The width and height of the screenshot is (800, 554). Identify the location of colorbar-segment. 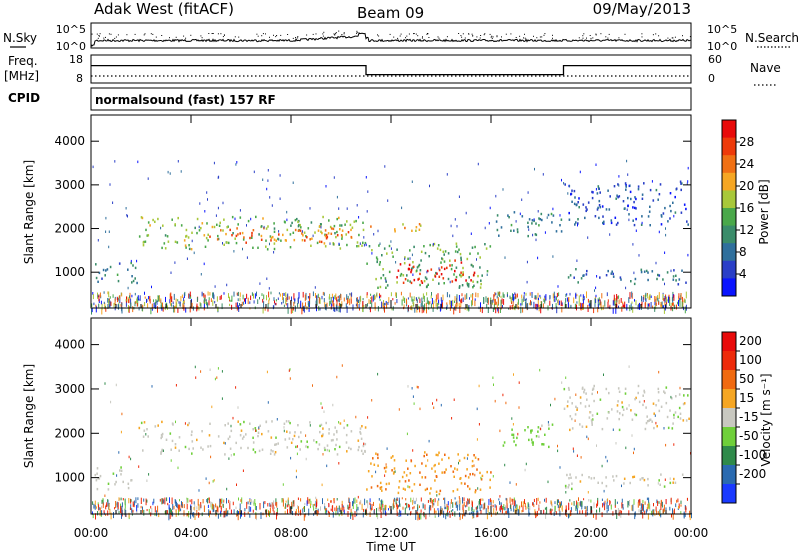
(729, 252).